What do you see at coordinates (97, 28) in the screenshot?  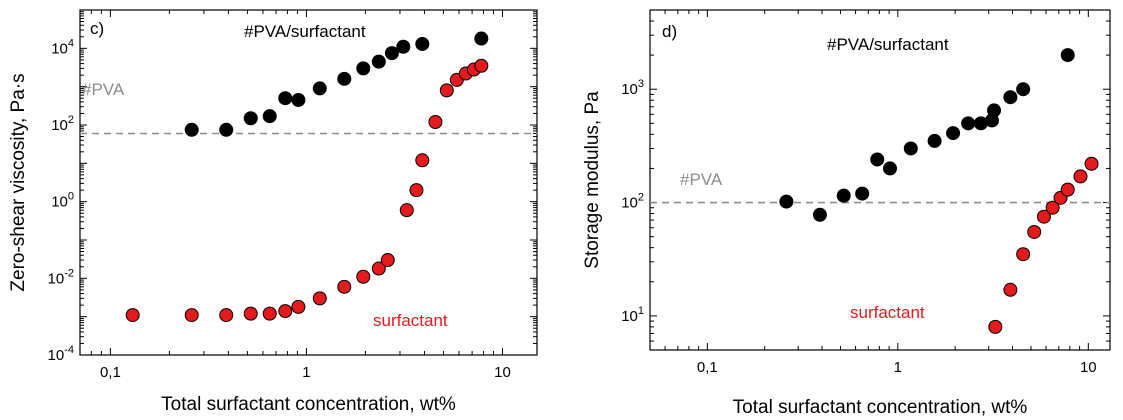 I see `panel-label: c)` at bounding box center [97, 28].